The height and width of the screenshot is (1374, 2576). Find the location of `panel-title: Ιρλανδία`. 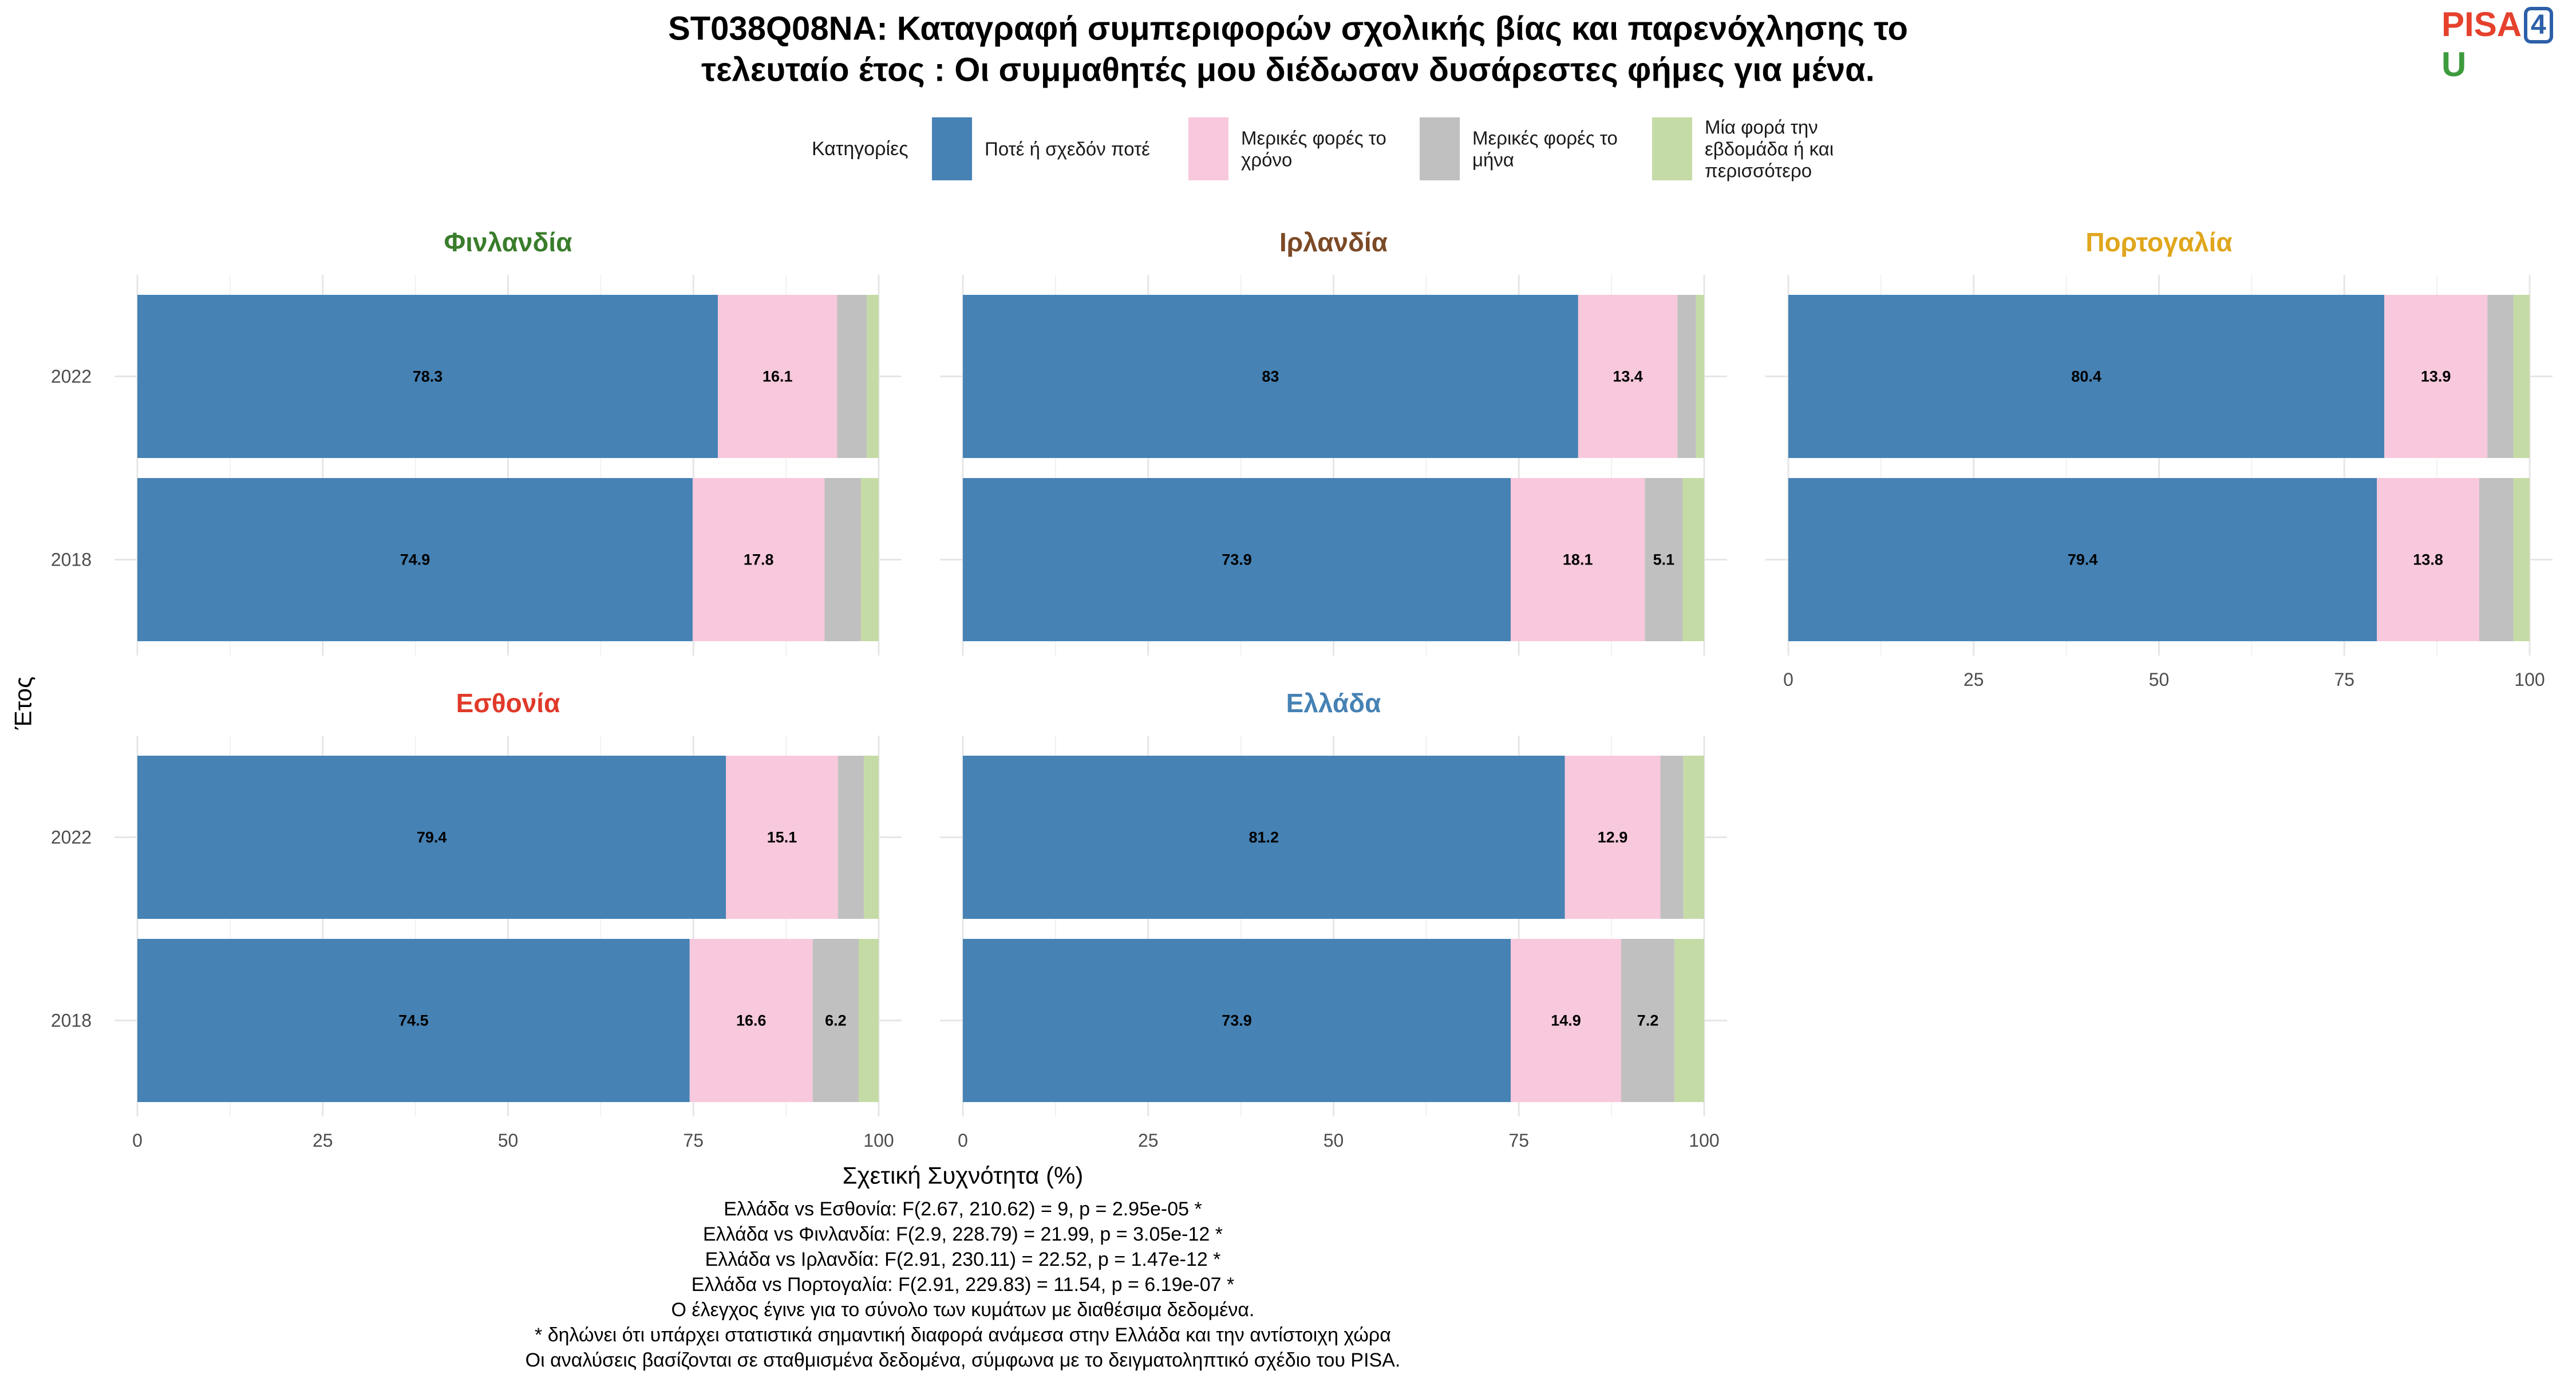

panel-title: Ιρλανδία is located at coordinates (1333, 242).